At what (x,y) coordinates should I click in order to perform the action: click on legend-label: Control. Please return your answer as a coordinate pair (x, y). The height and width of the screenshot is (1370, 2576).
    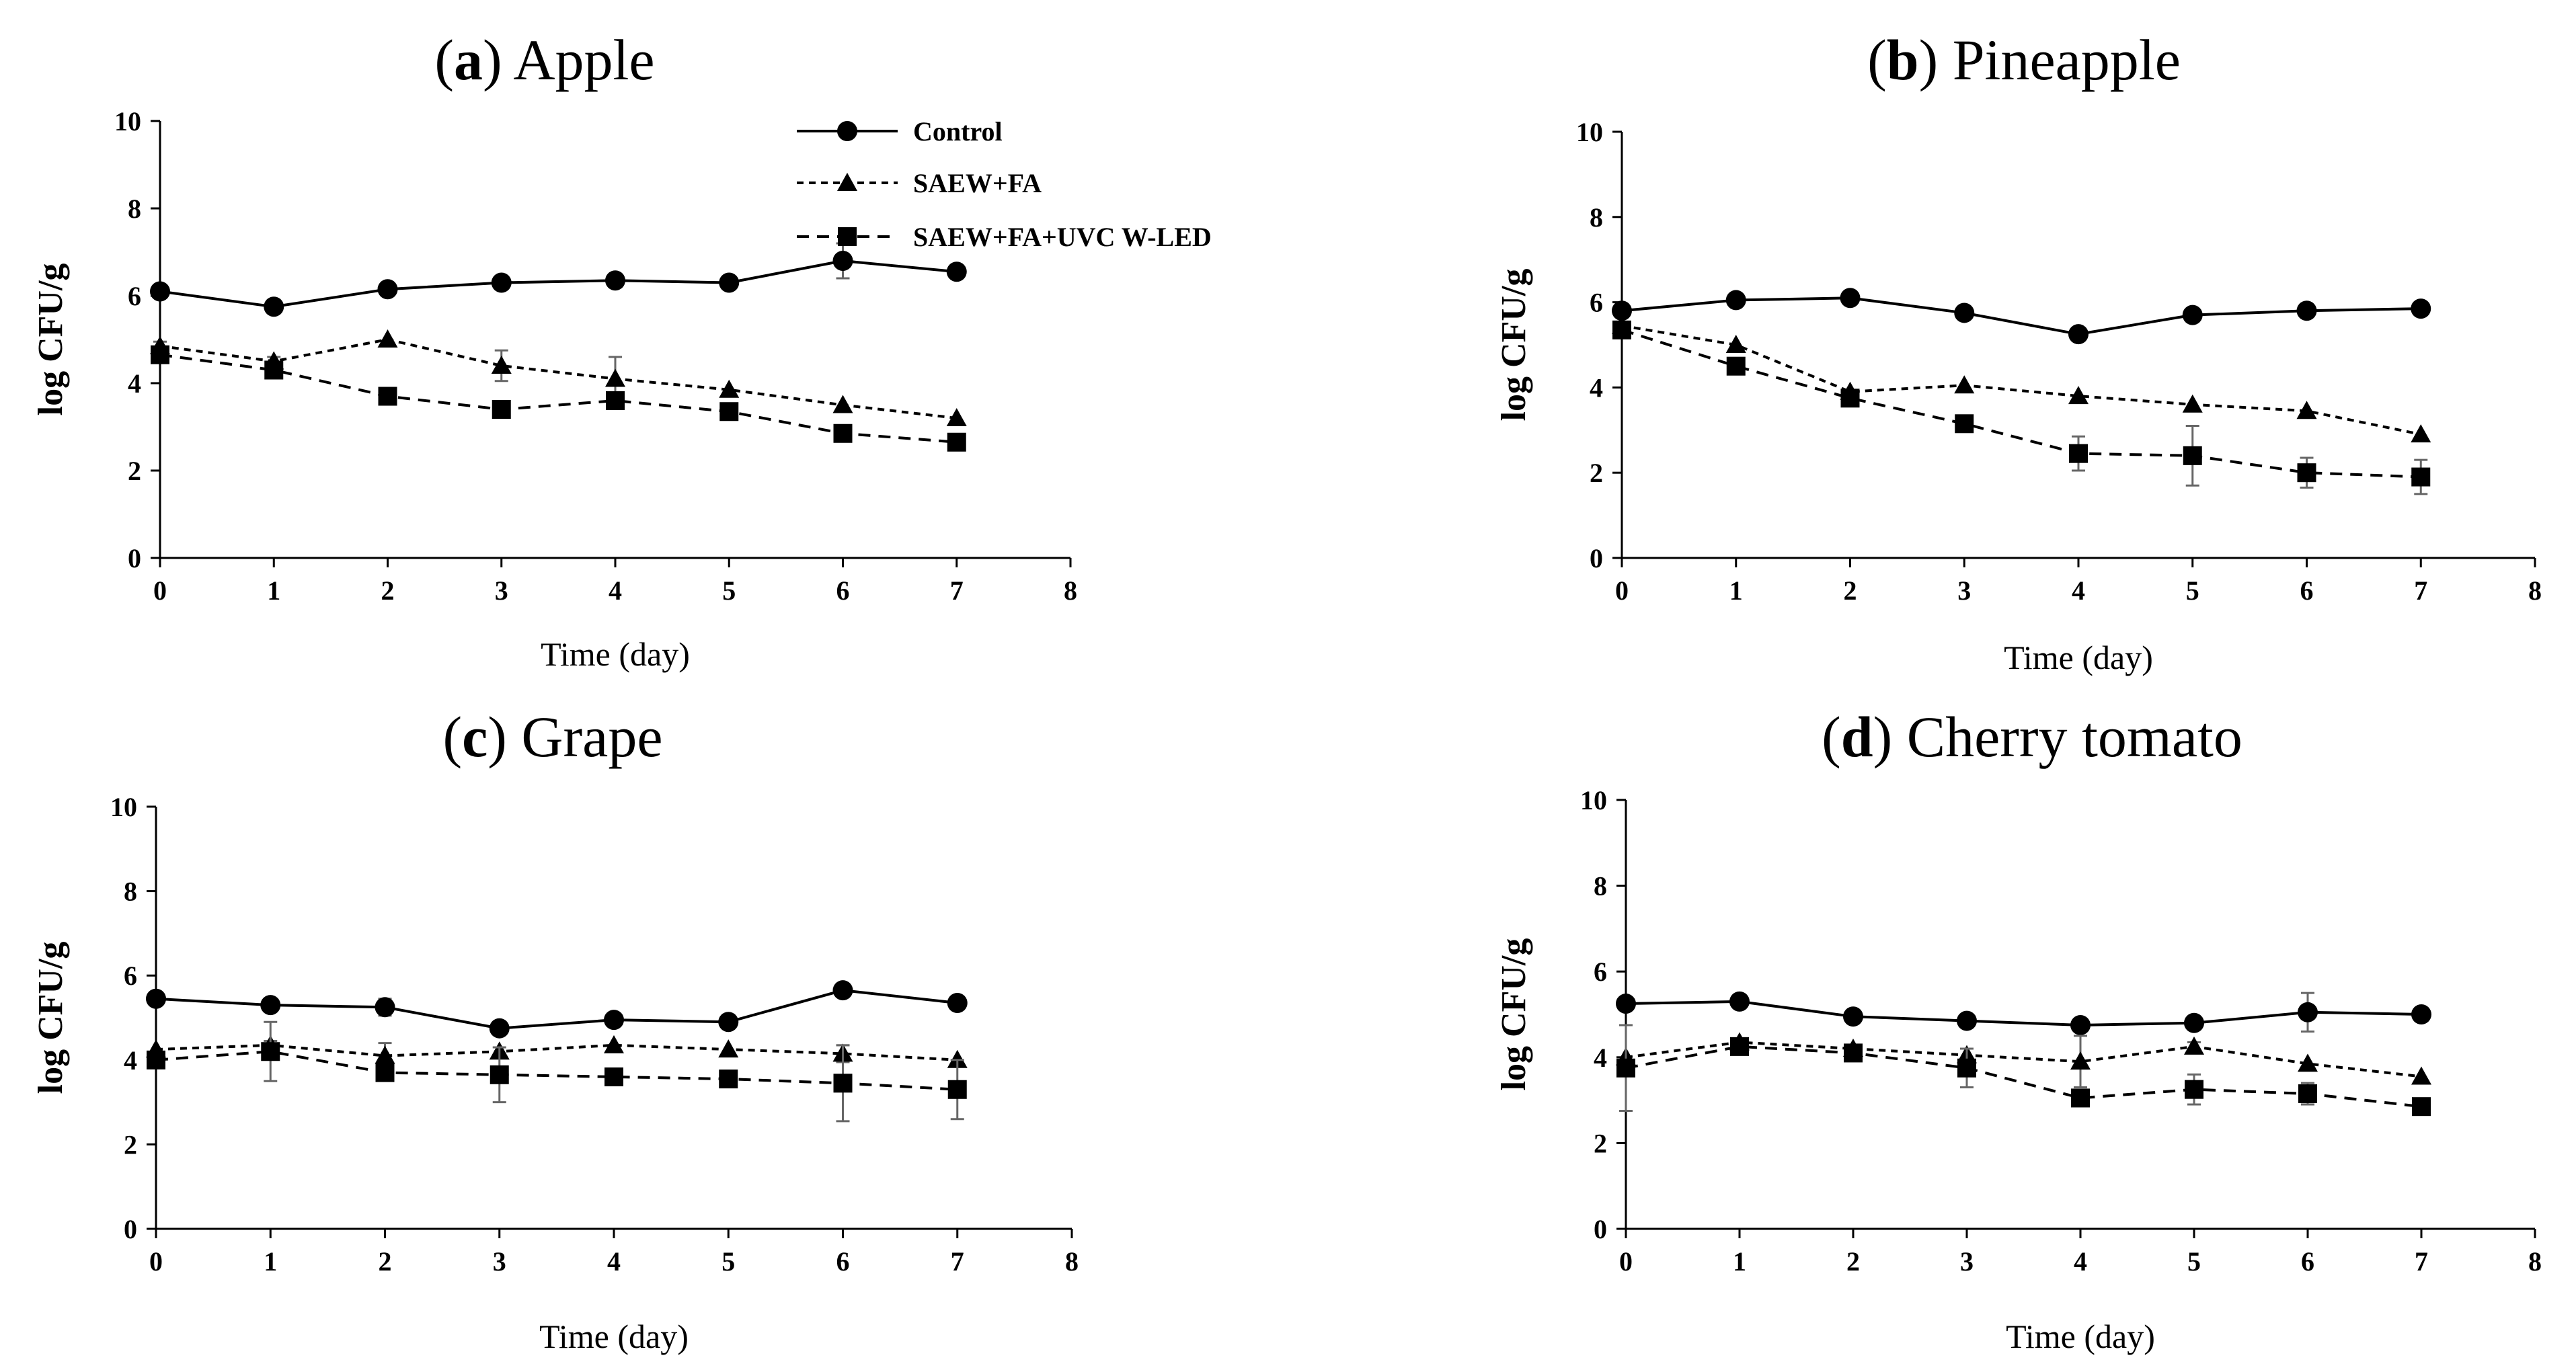
    Looking at the image, I should click on (958, 131).